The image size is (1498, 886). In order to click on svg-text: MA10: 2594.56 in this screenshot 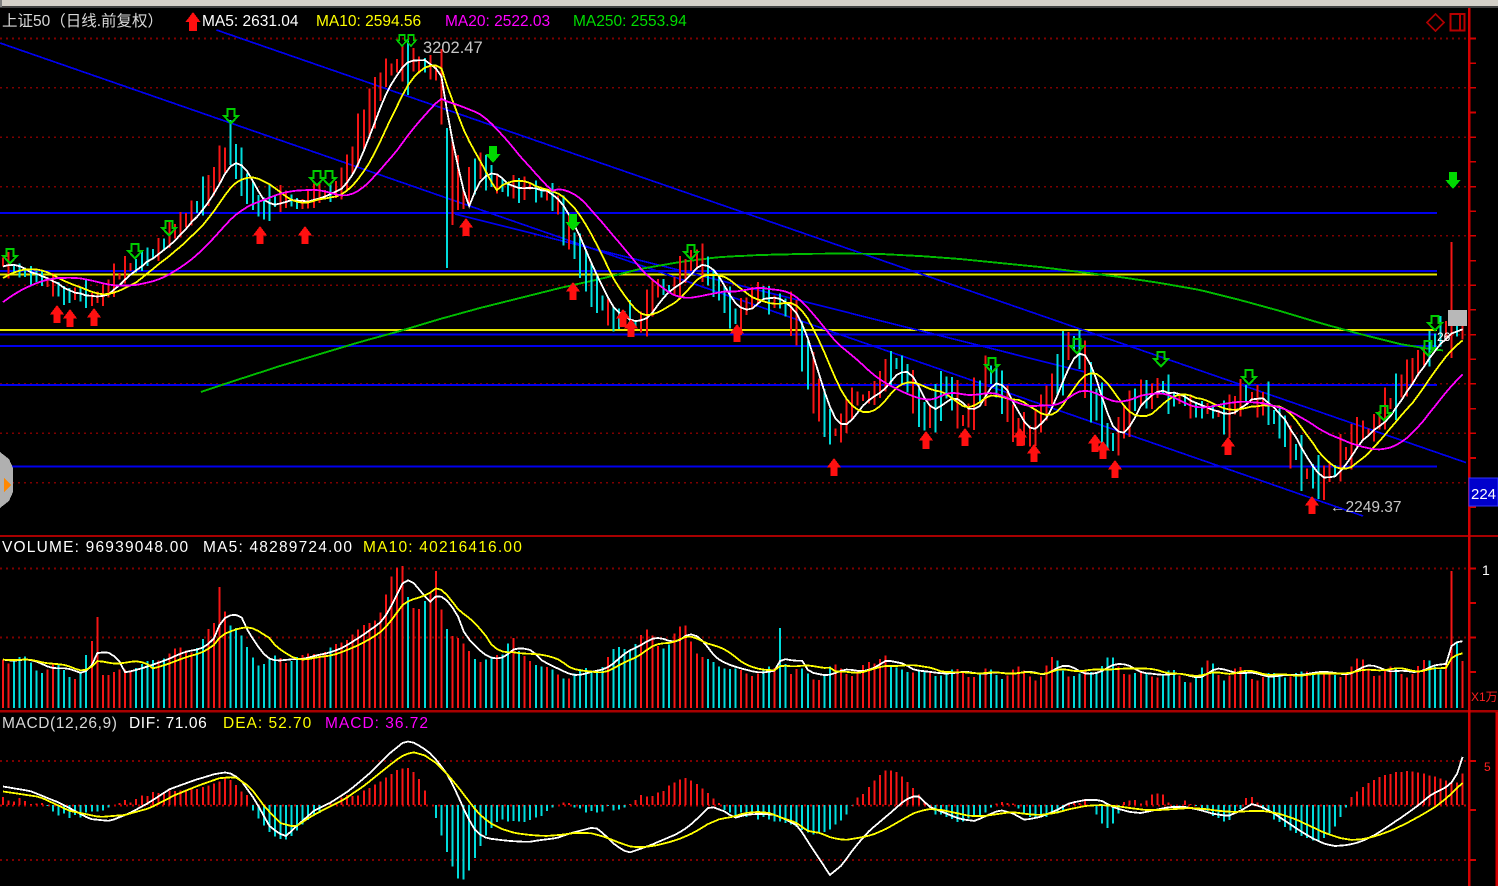, I will do `click(368, 21)`.